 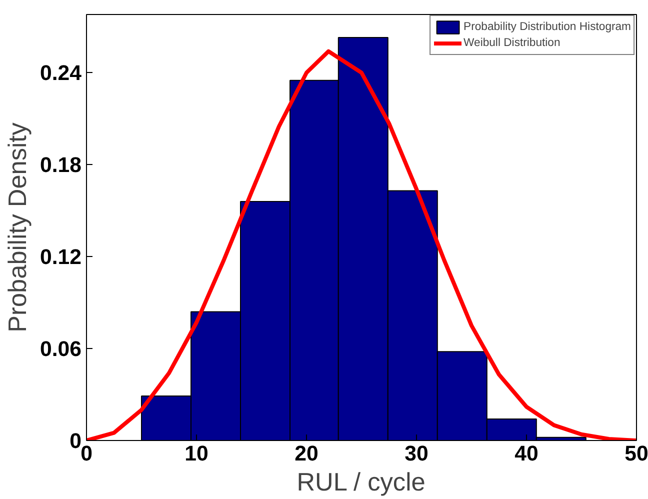 What do you see at coordinates (512, 43) in the screenshot?
I see `legend-label: Weibull Distribution` at bounding box center [512, 43].